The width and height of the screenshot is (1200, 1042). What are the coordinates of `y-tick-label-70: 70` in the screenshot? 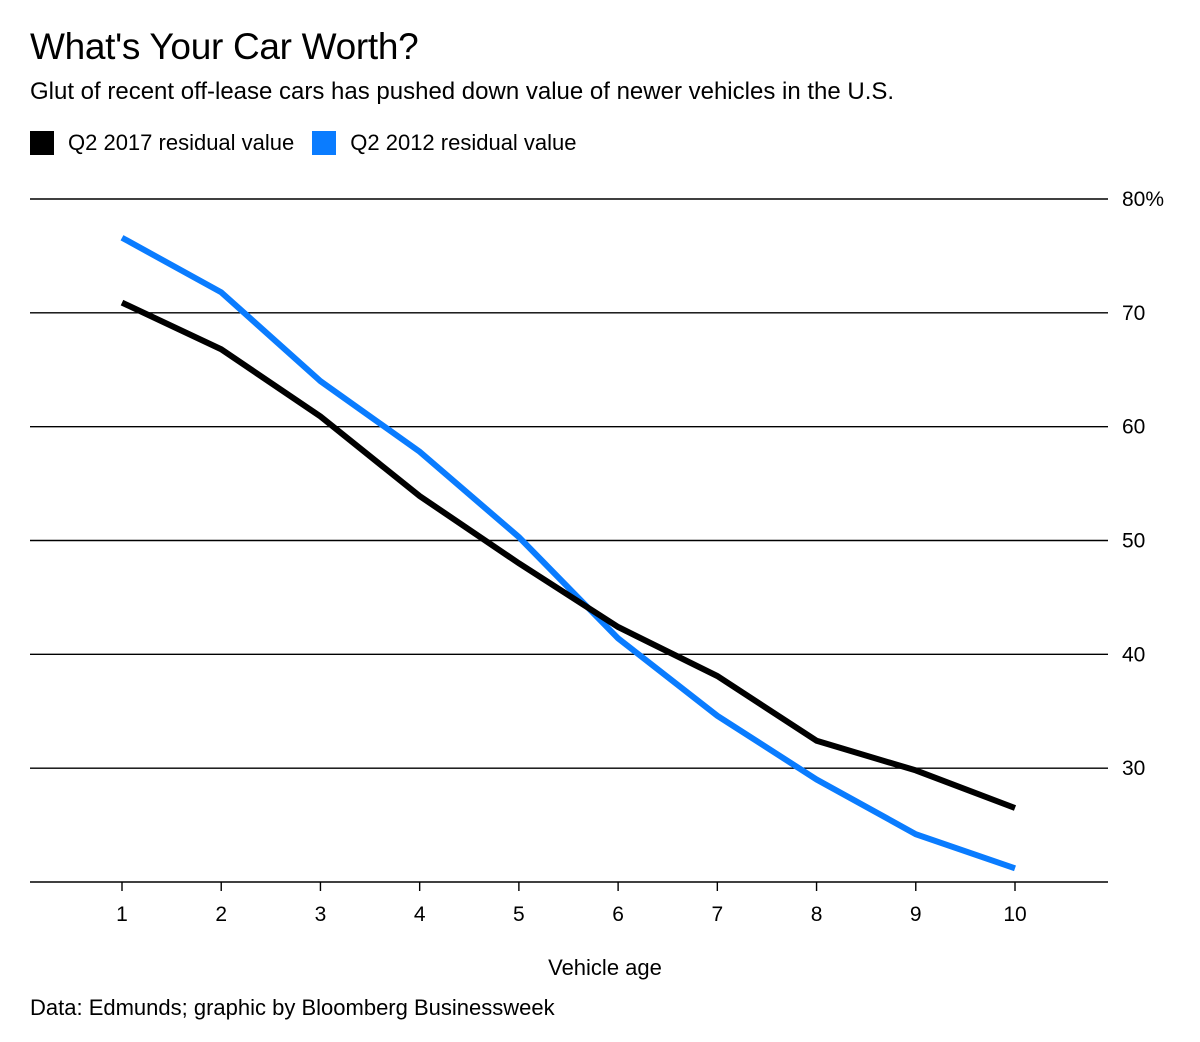 It's located at (1133, 313).